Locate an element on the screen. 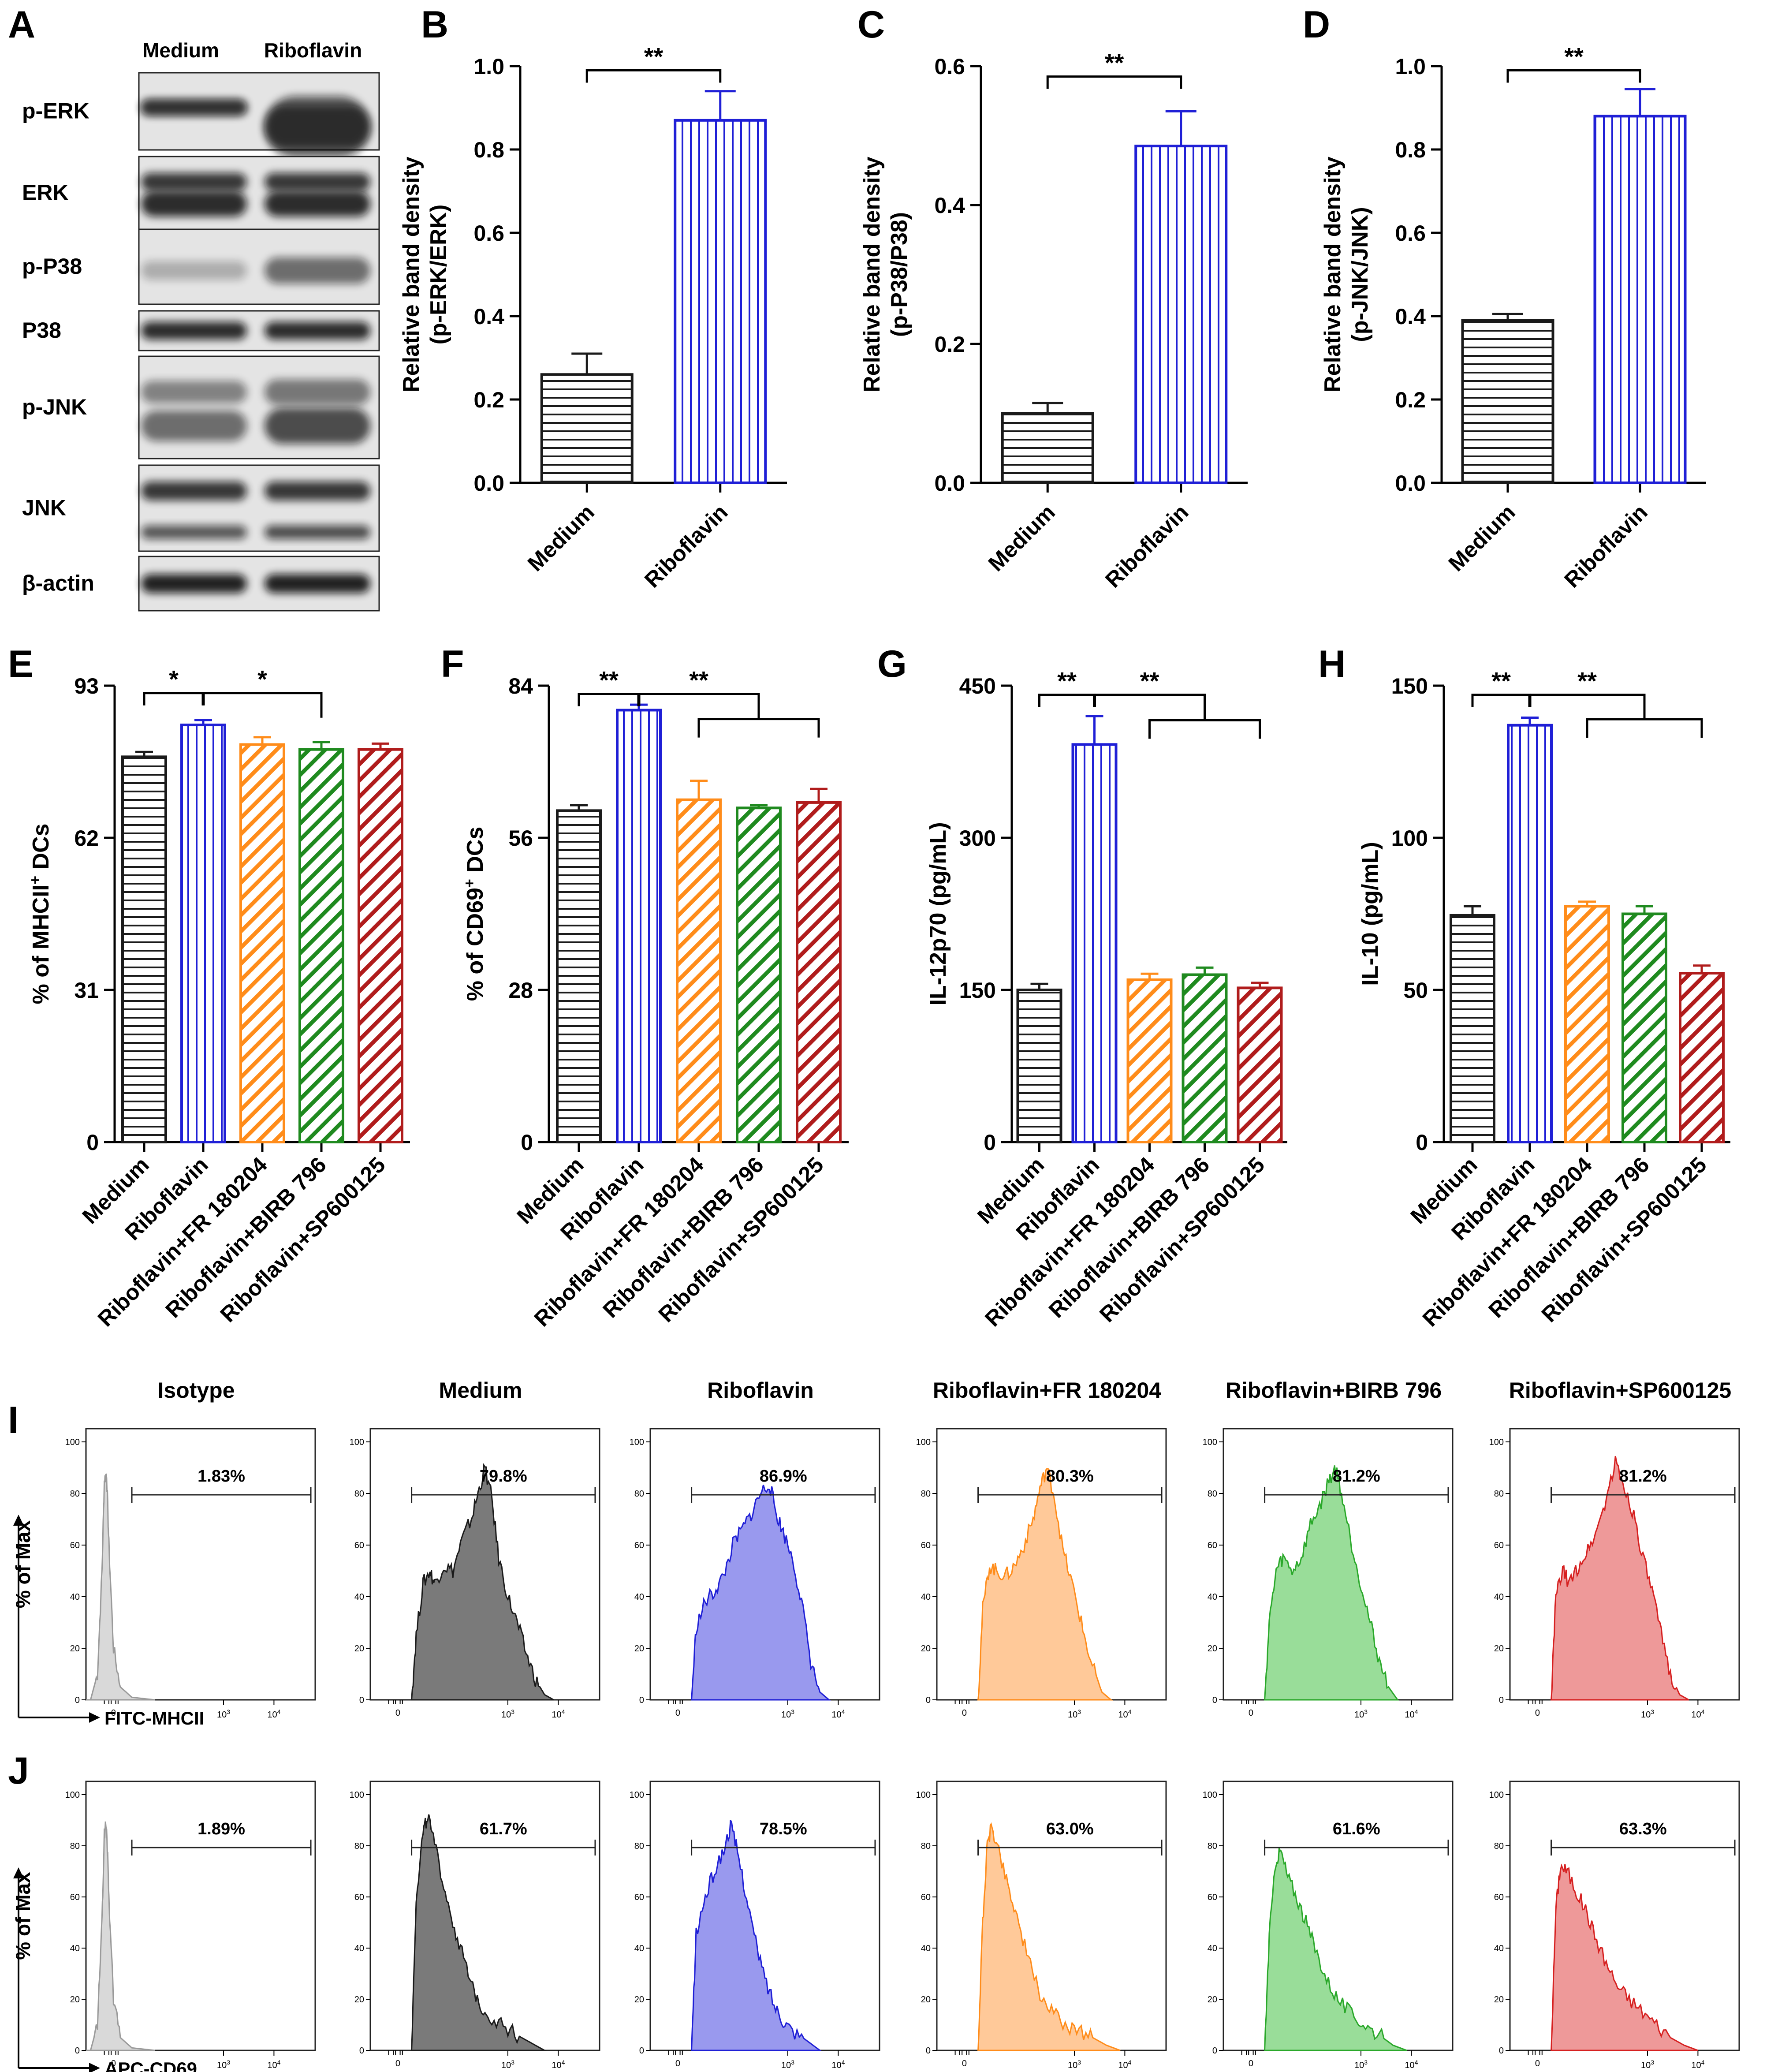 This screenshot has height=2072, width=1778. blot-label-pJNK: p-JNK is located at coordinates (54, 407).